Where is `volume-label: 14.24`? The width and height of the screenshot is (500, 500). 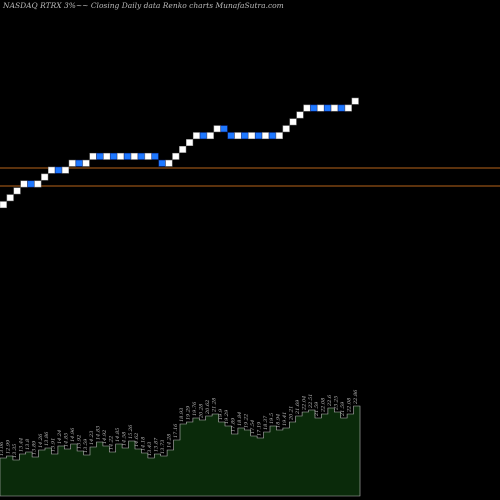 volume-label: 14.24 is located at coordinates (60, 437).